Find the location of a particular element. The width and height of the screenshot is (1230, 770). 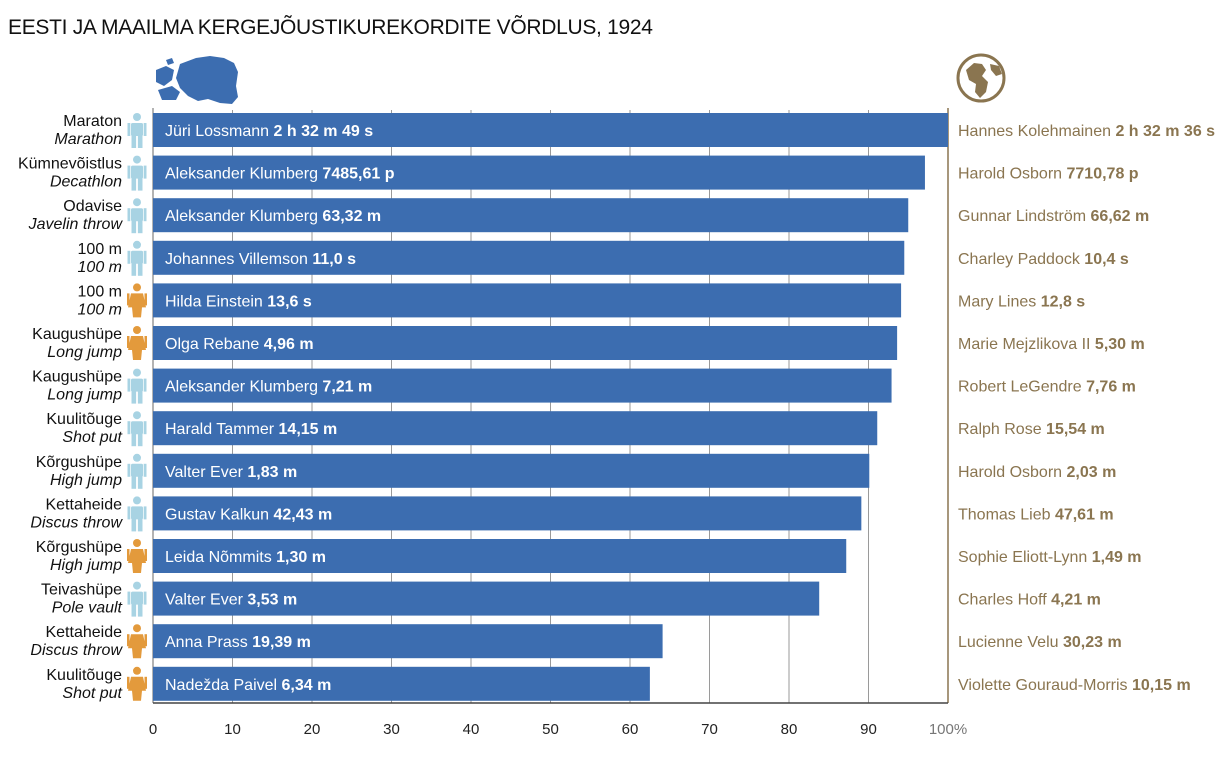

world-result: 12,8 s is located at coordinates (1063, 301).